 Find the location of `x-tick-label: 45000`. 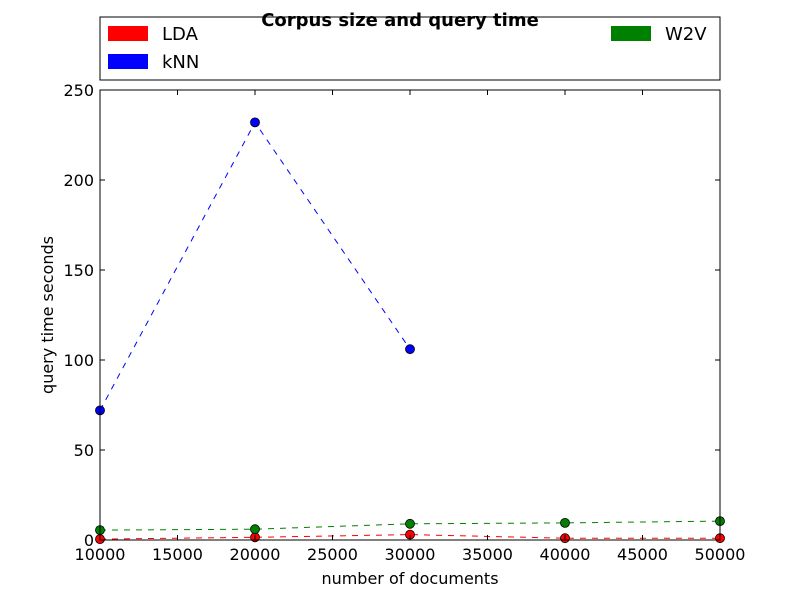

x-tick-label: 45000 is located at coordinates (642, 554).